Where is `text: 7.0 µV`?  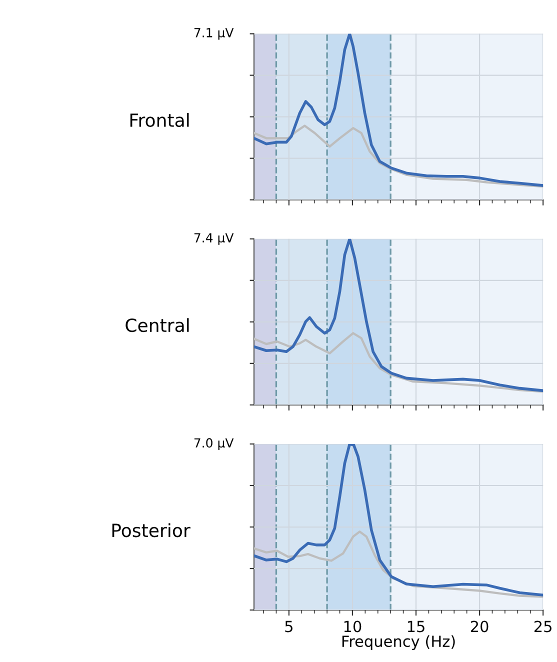 text: 7.0 µV is located at coordinates (214, 444).